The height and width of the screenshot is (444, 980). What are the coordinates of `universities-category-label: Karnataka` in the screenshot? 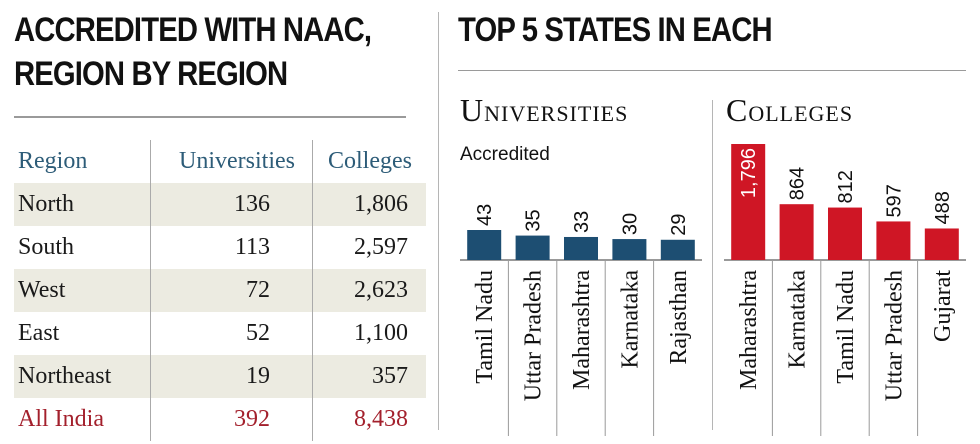 It's located at (630, 319).